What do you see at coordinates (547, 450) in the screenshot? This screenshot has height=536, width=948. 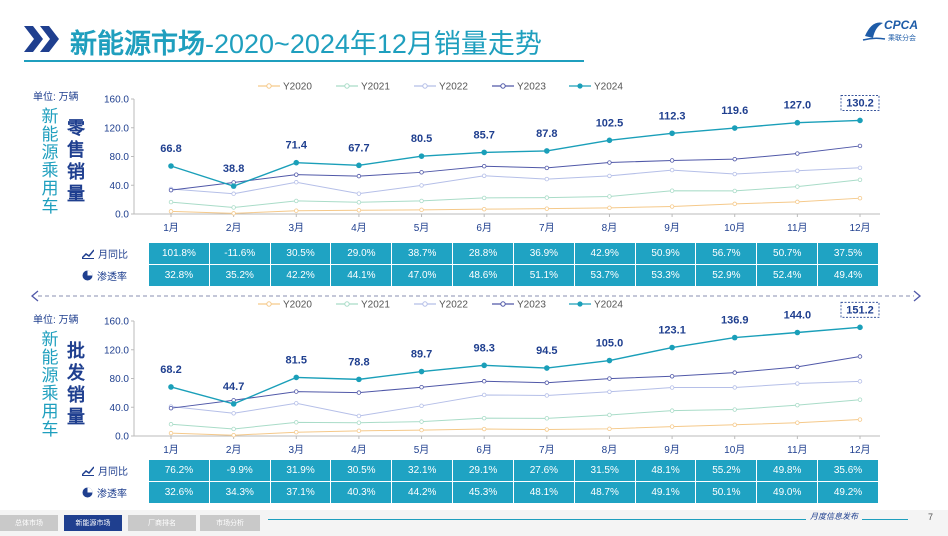 I see `x-tick-label: 7月` at bounding box center [547, 450].